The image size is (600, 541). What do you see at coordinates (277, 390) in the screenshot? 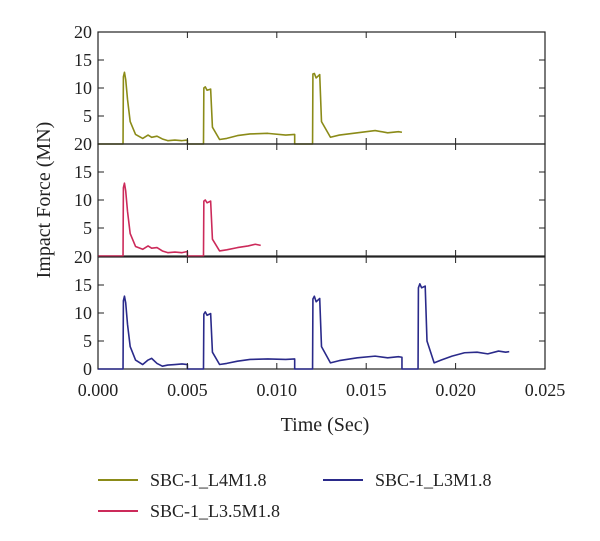
I see `x-tick-label: 0.010` at bounding box center [277, 390].